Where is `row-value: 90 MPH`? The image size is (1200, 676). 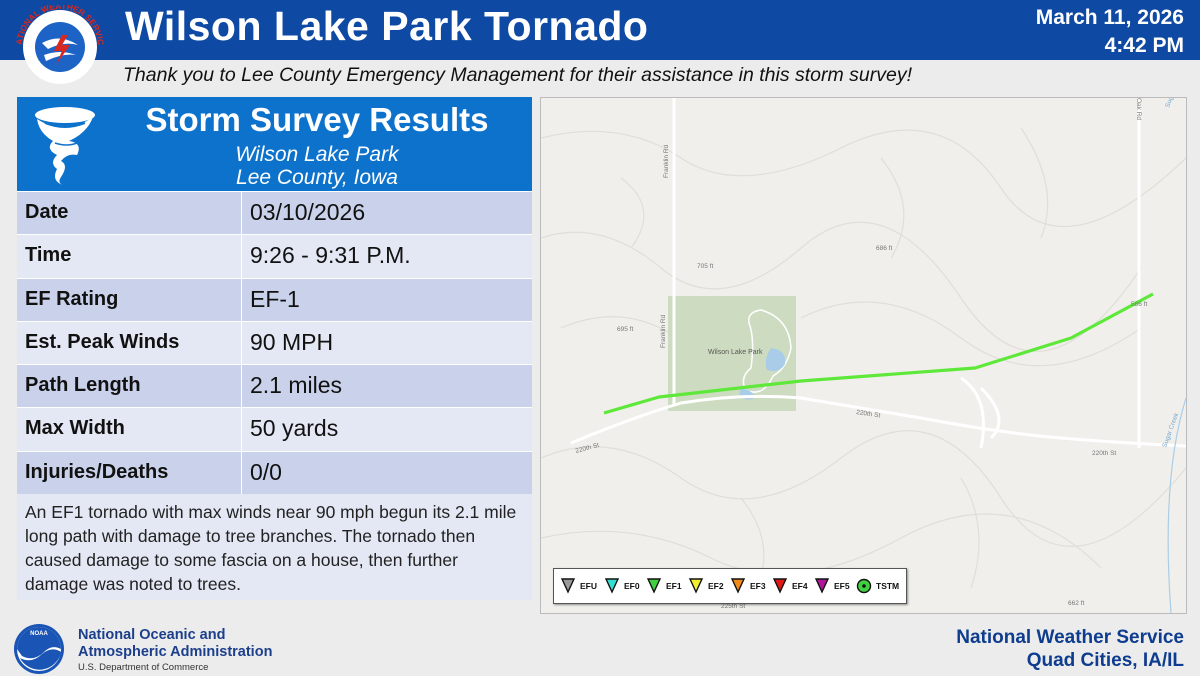
row-value: 90 MPH is located at coordinates (292, 341).